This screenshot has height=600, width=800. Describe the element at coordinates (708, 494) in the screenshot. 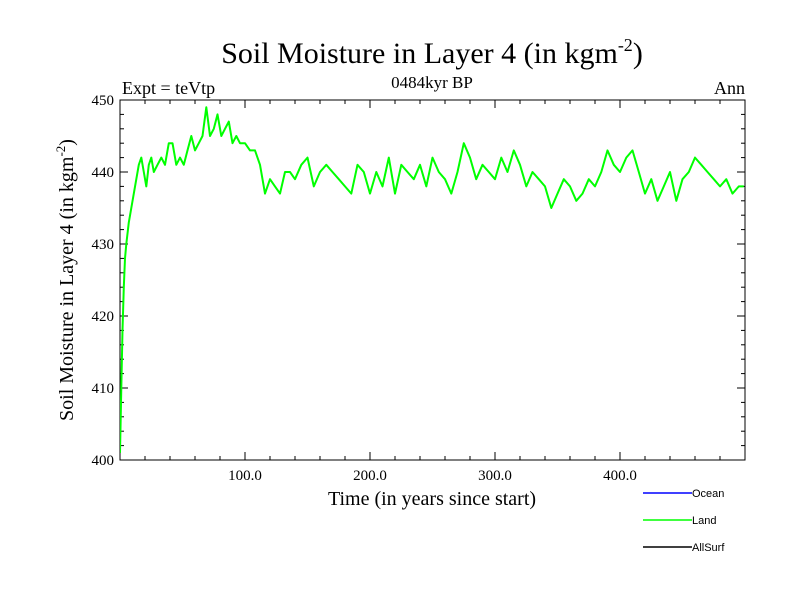

I see `legend-label-ocean: Ocean` at that location.